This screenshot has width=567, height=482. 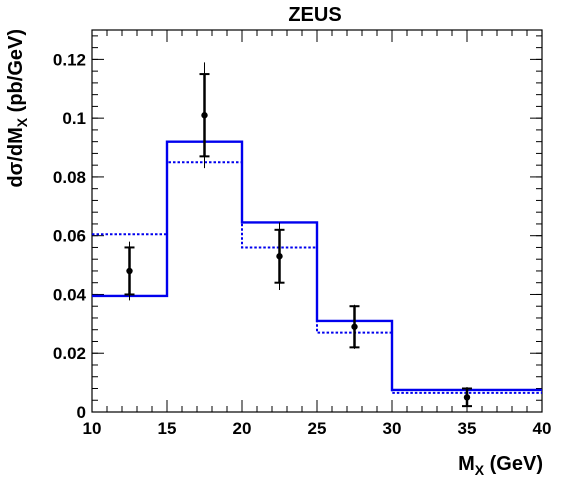 I want to click on y-tick-label: 0.04, so click(x=70, y=294).